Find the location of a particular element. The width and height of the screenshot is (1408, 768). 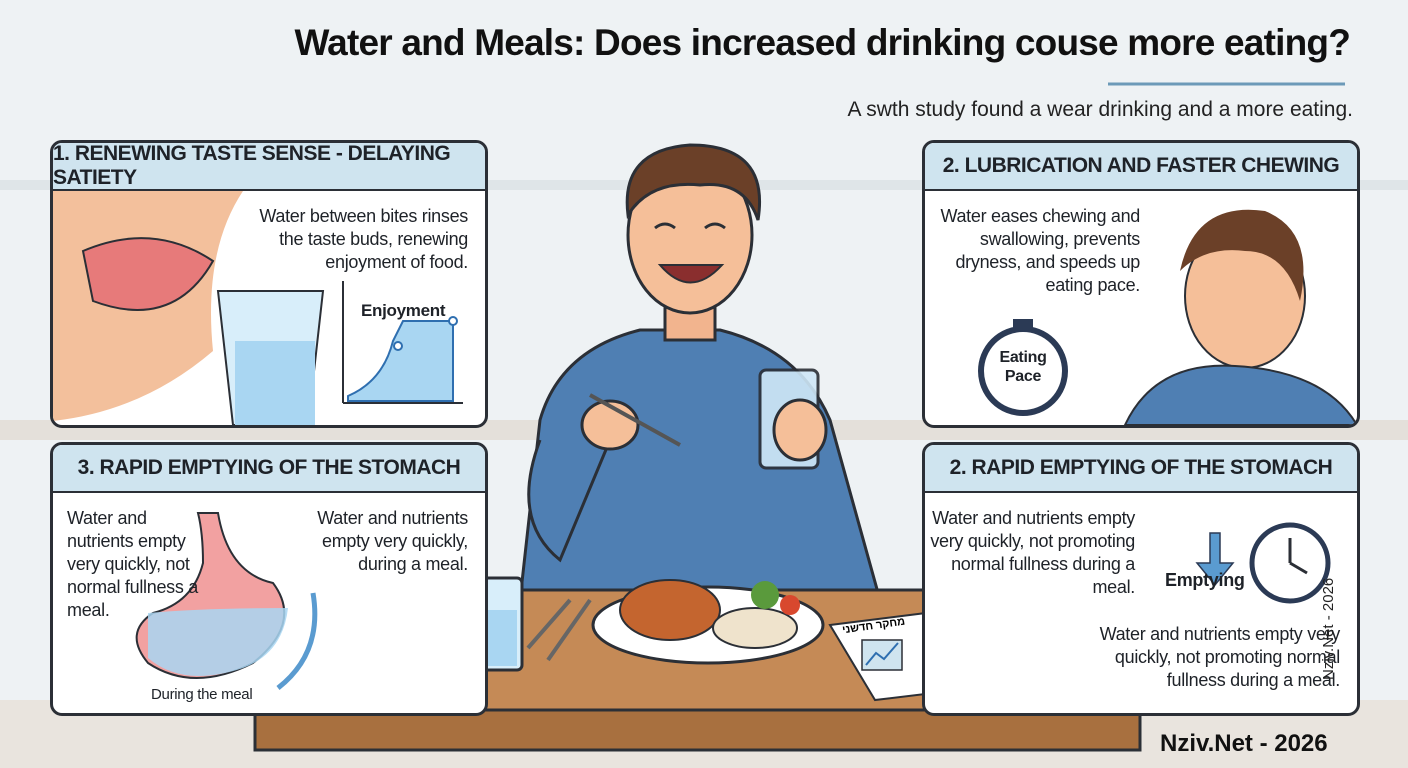

emptying-icons is located at coordinates (1263, 563).